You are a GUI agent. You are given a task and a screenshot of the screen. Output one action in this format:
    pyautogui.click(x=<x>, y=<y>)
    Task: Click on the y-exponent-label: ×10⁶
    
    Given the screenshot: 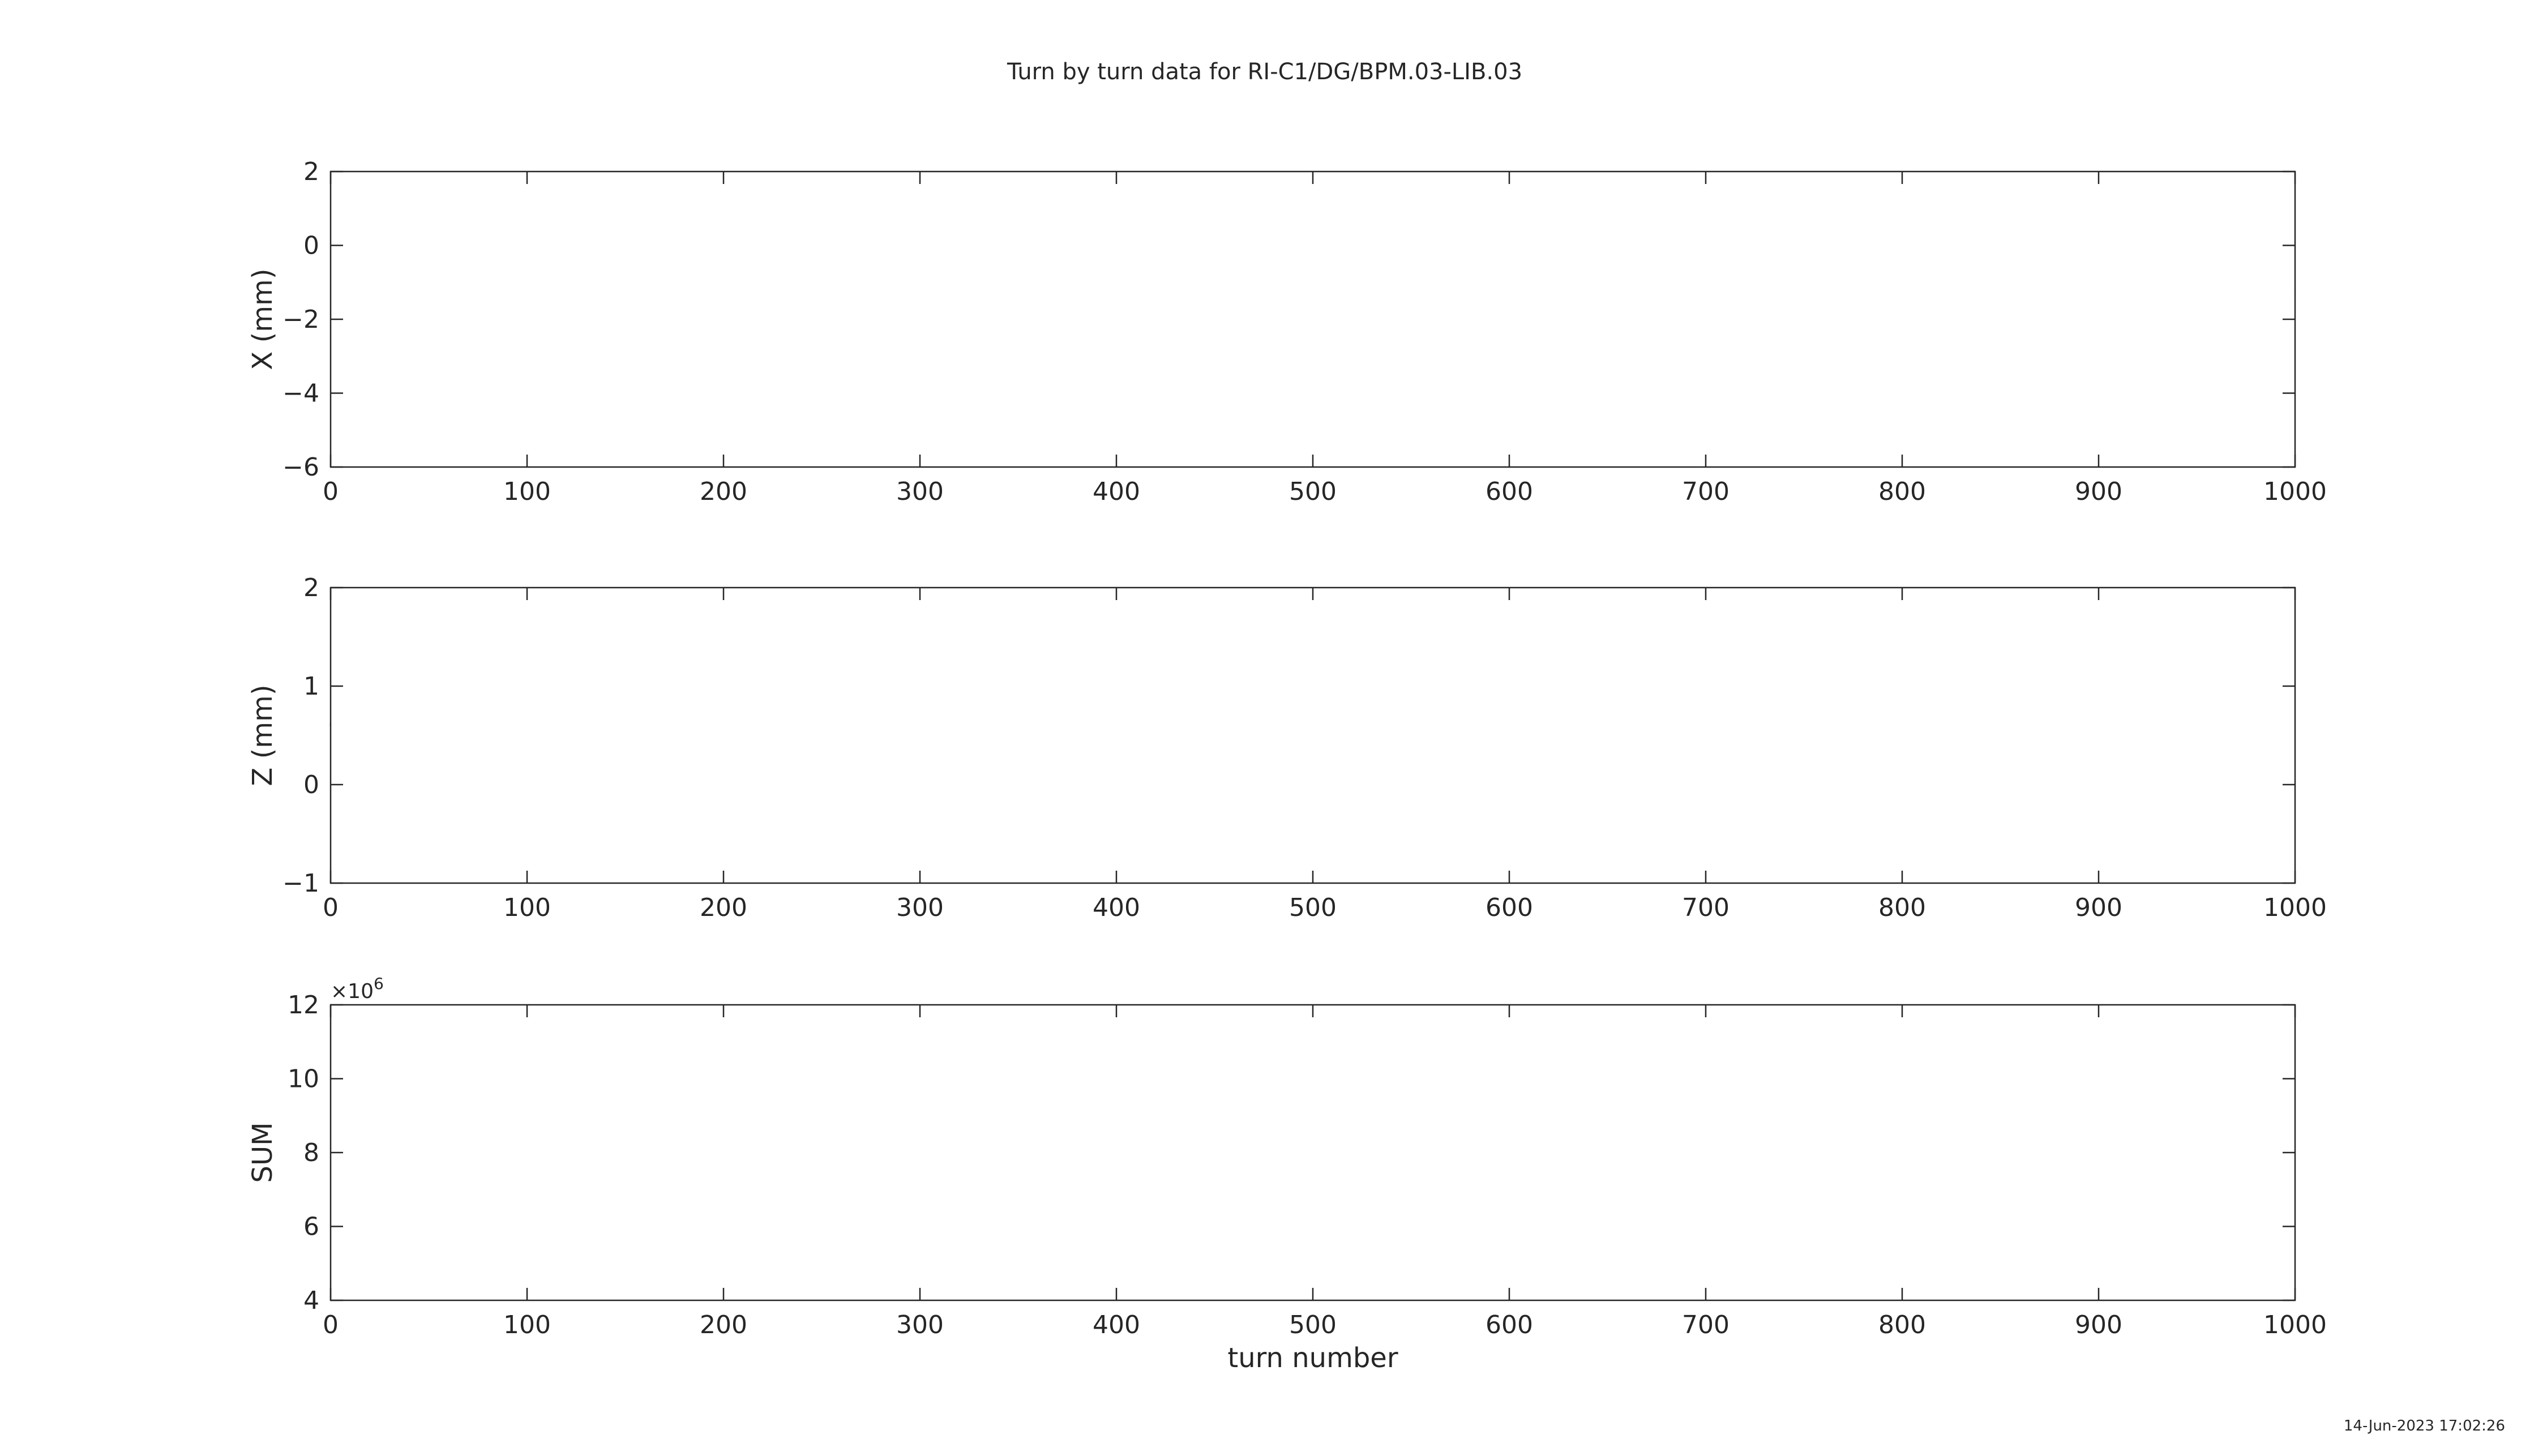 What is the action you would take?
    pyautogui.click(x=357, y=988)
    